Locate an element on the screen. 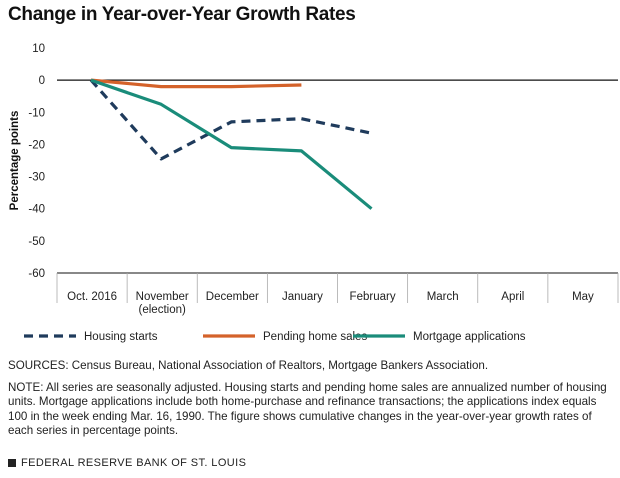  x-tick-label: November is located at coordinates (162, 297).